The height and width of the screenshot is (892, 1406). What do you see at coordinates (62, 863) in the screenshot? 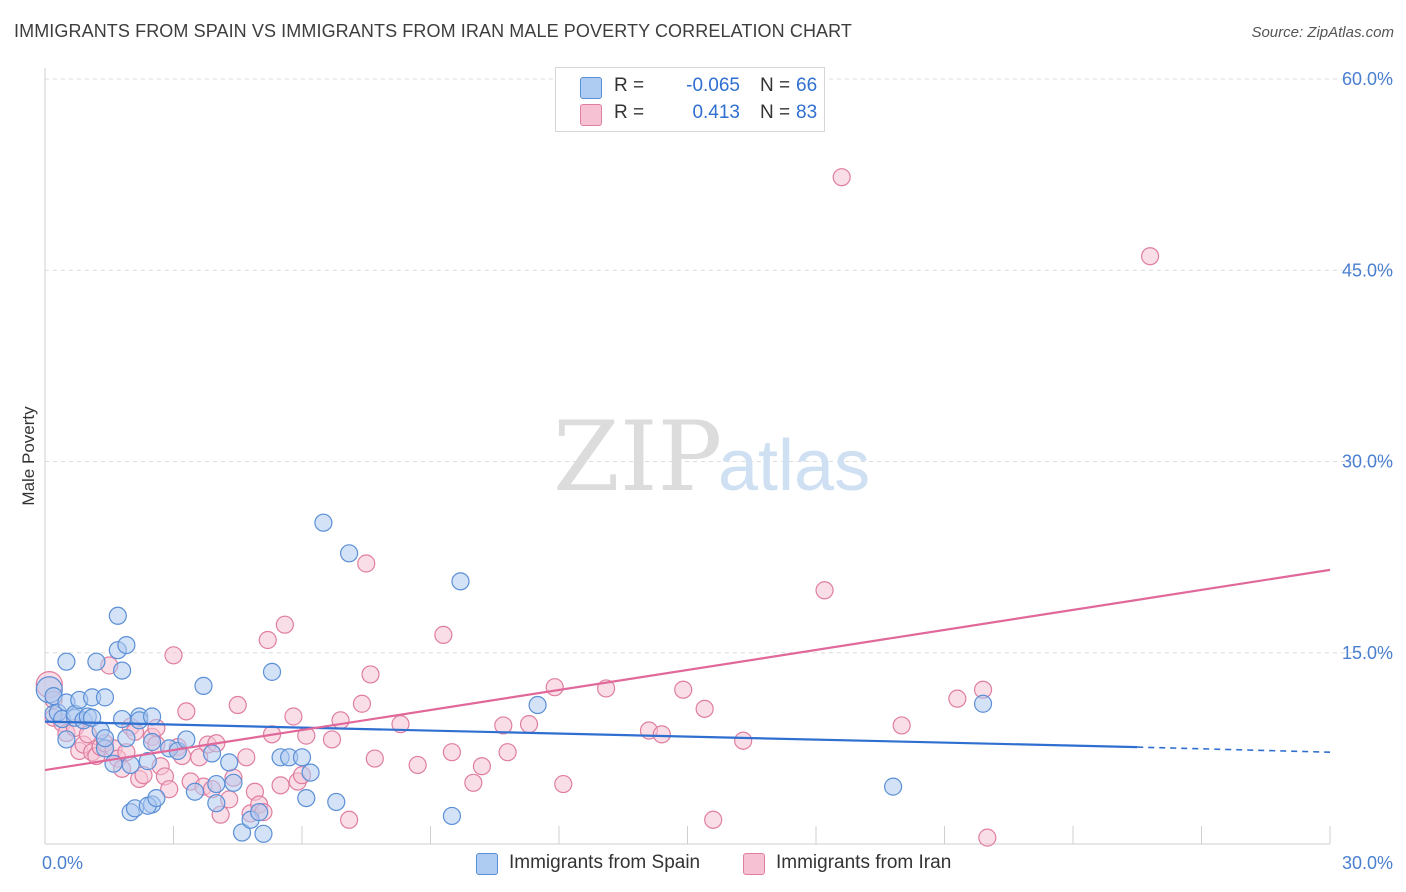
I see `x-tick-label: 0.0%` at bounding box center [62, 863].